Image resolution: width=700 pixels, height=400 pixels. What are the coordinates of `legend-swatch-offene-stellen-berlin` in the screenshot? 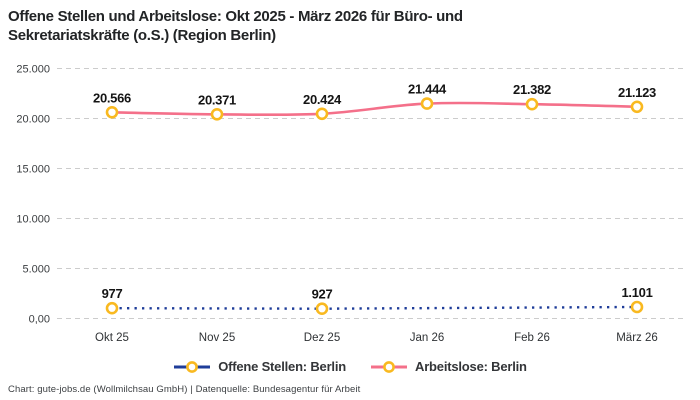 It's located at (192, 366).